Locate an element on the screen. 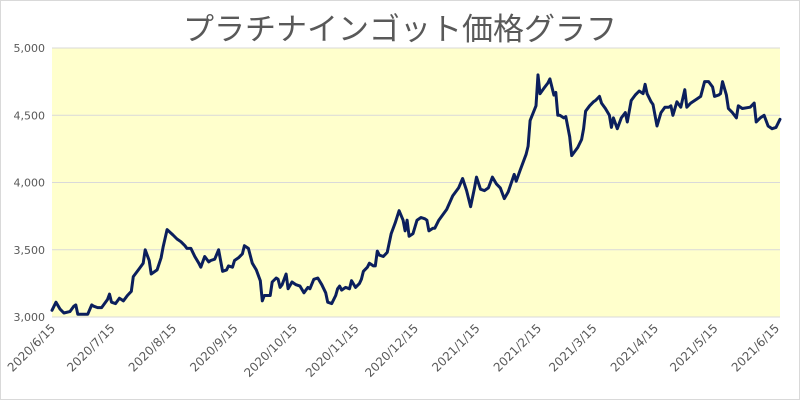  y-tick-label: 5,000 is located at coordinates (30, 48).